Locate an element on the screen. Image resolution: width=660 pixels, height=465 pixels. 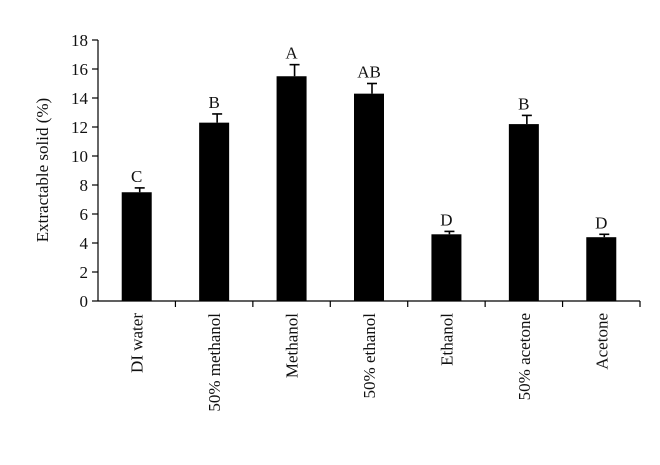
data-label: AB is located at coordinates (369, 72).